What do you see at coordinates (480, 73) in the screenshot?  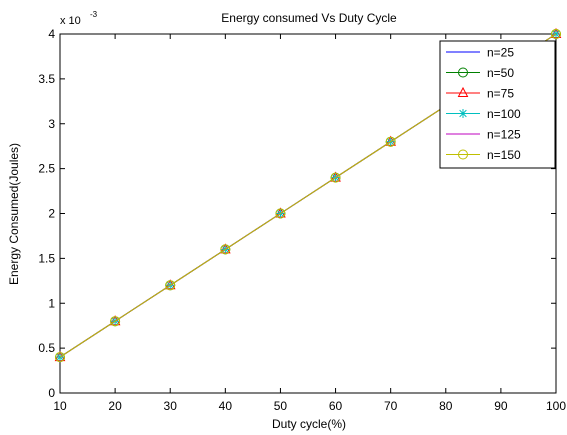 I see `legend-entry: n=50` at bounding box center [480, 73].